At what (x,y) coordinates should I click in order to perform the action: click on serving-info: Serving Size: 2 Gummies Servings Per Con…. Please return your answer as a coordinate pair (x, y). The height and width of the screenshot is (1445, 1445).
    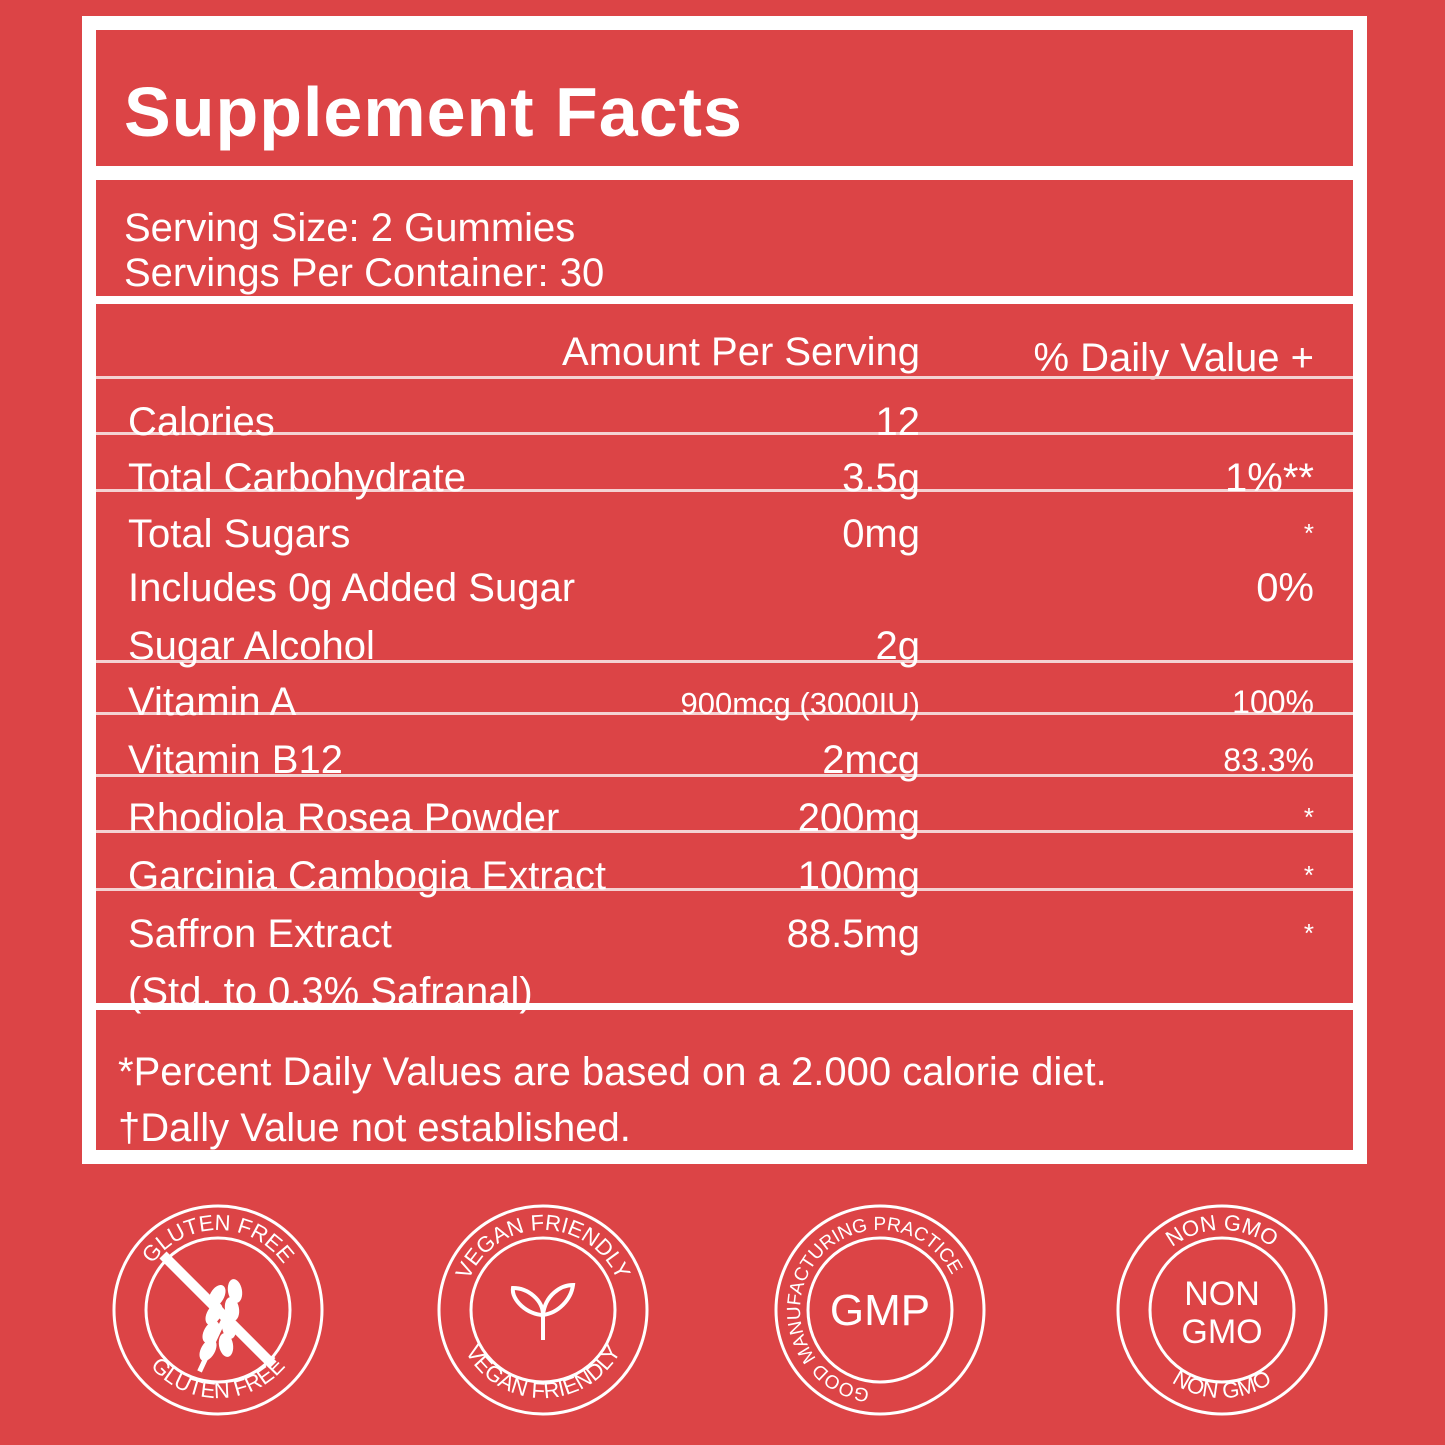
    Looking at the image, I should click on (364, 251).